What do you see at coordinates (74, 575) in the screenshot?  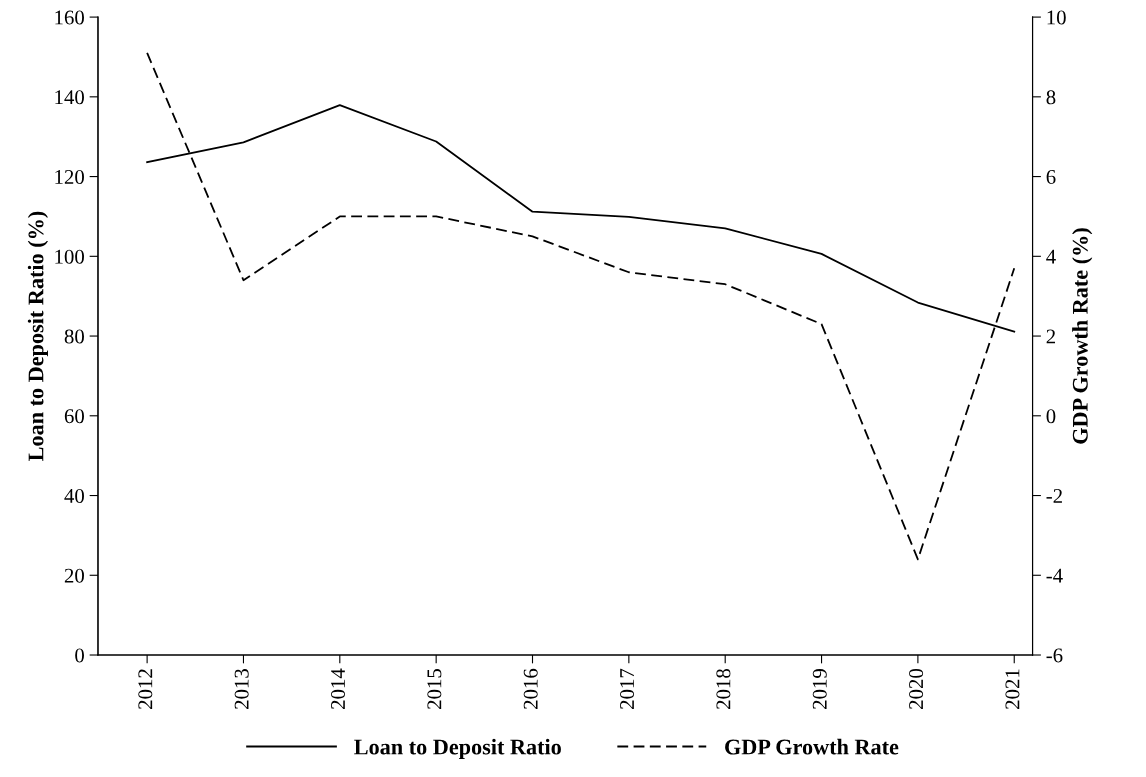 I see `y-tick-label: 20` at bounding box center [74, 575].